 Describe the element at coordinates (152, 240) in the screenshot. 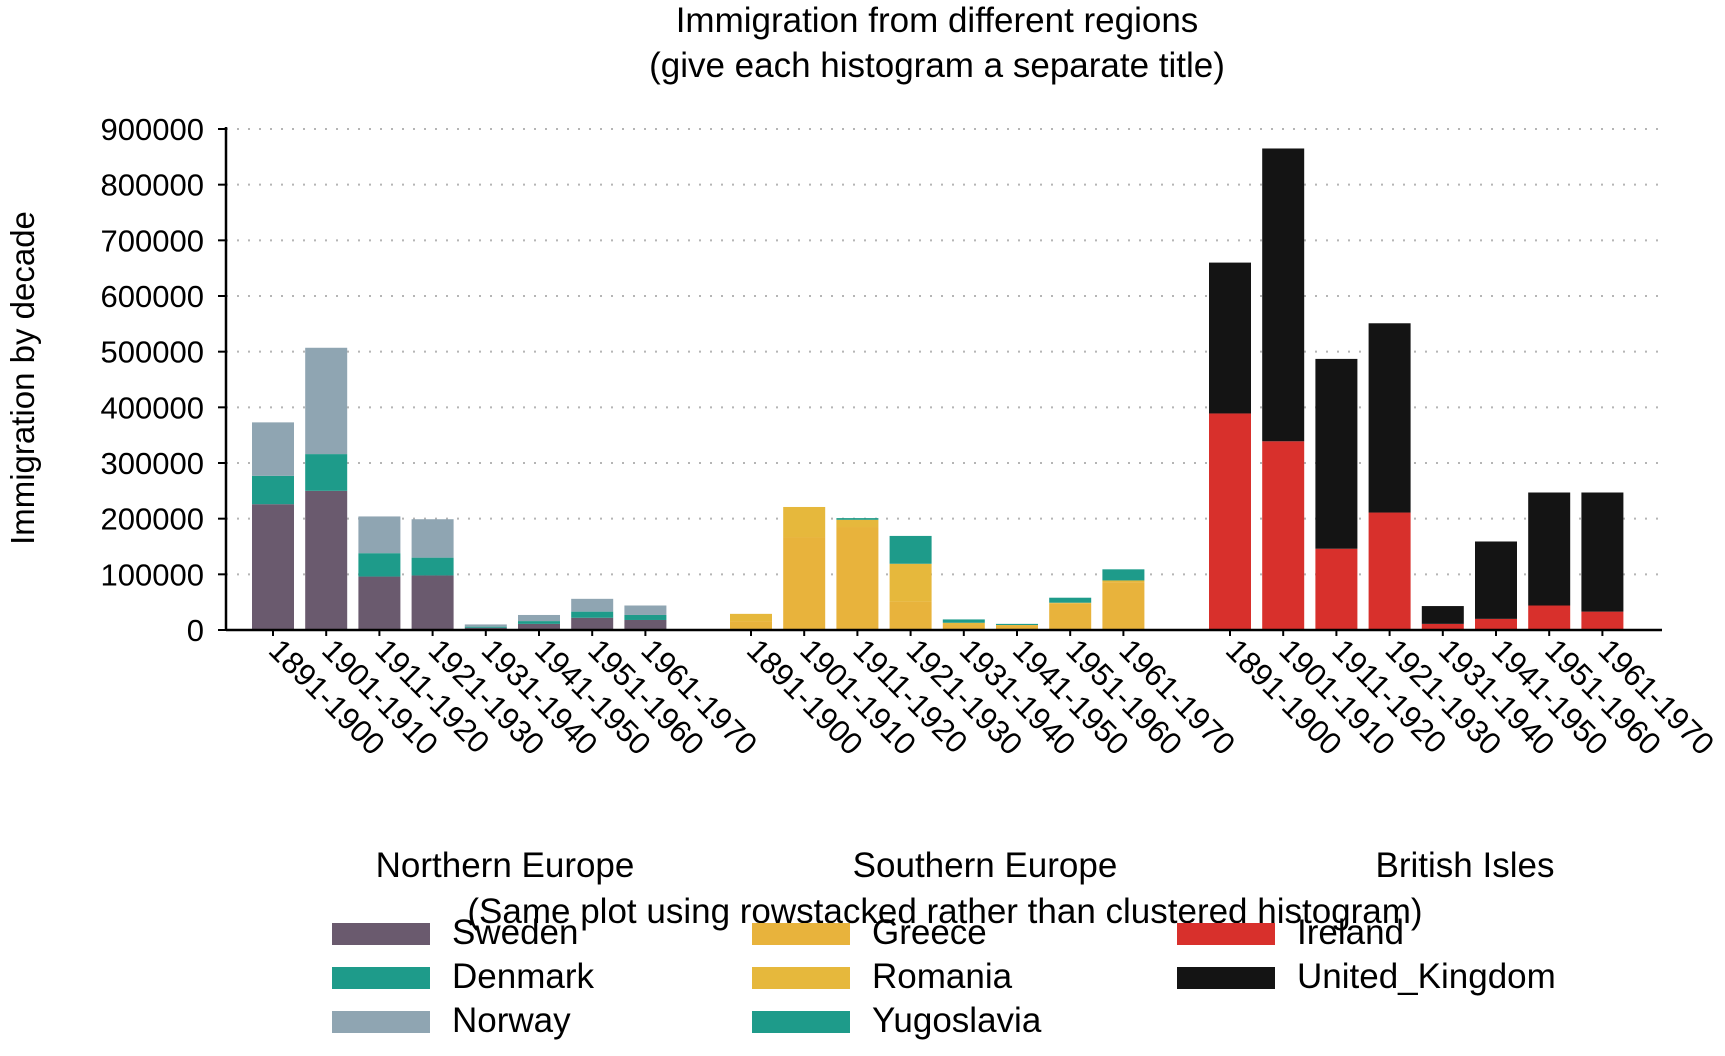

I see `y-tick-label: 700000` at that location.